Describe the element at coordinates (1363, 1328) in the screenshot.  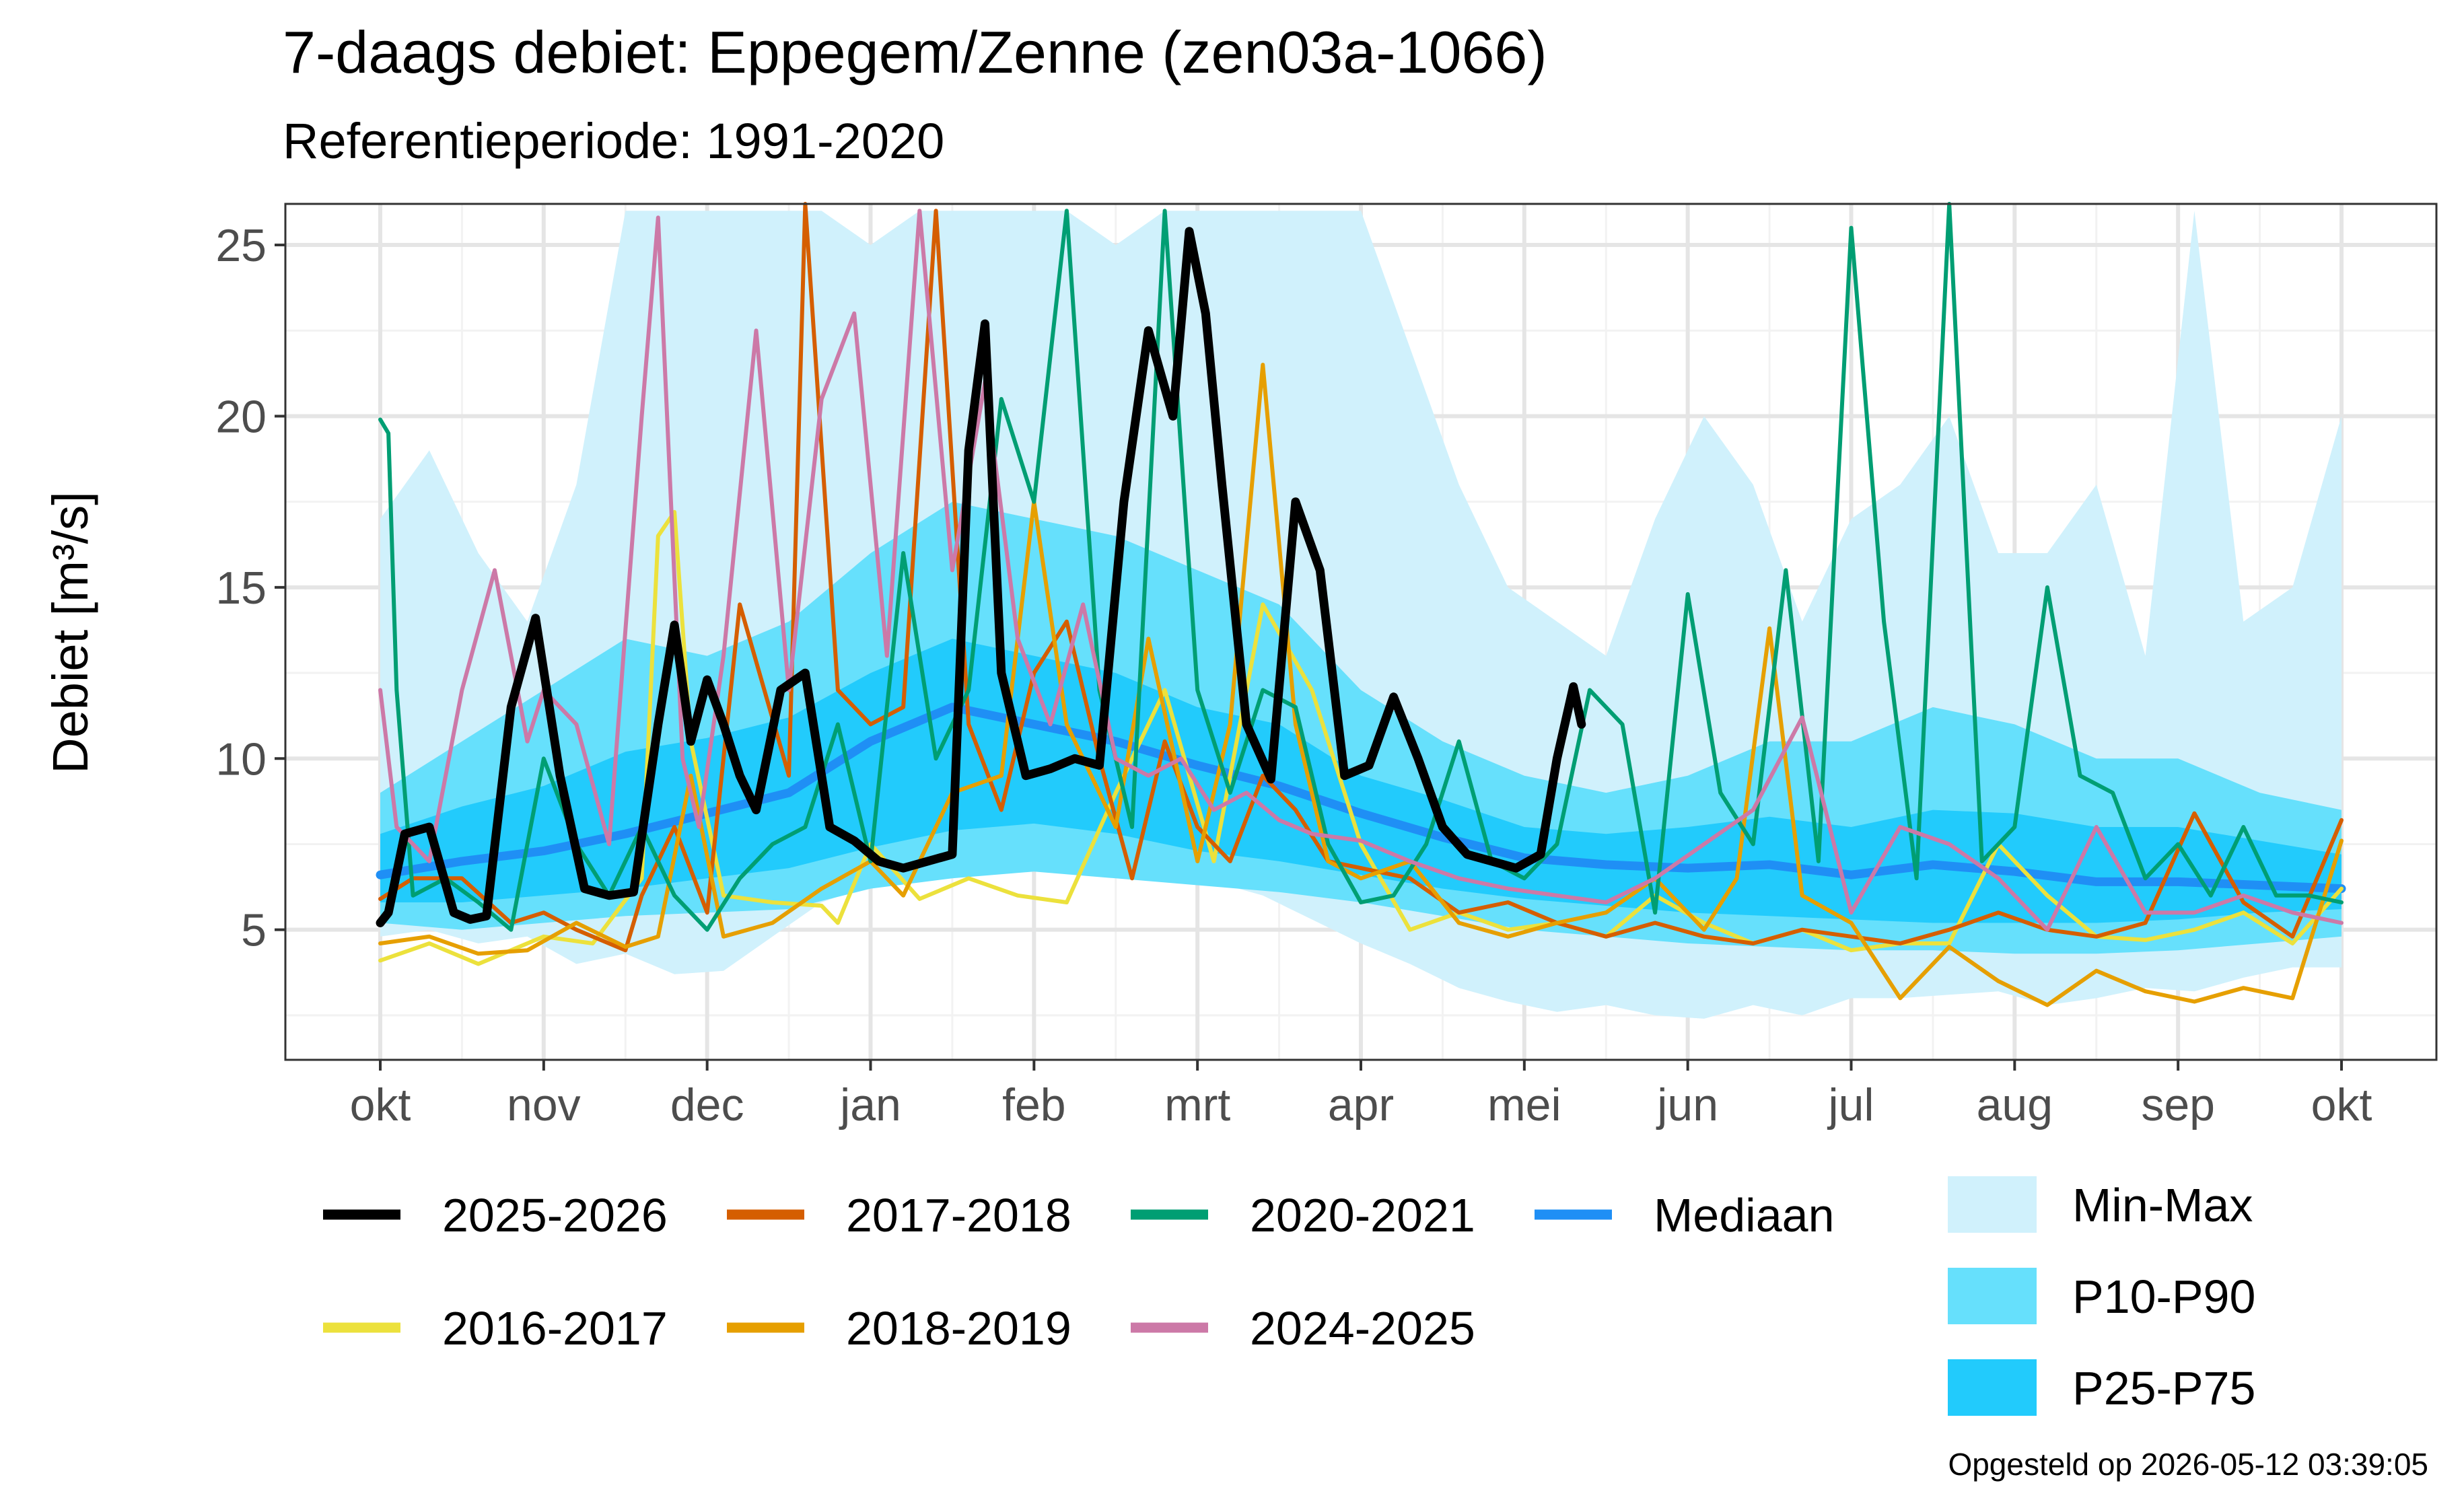
I see `legend-label: 2024-2025` at that location.